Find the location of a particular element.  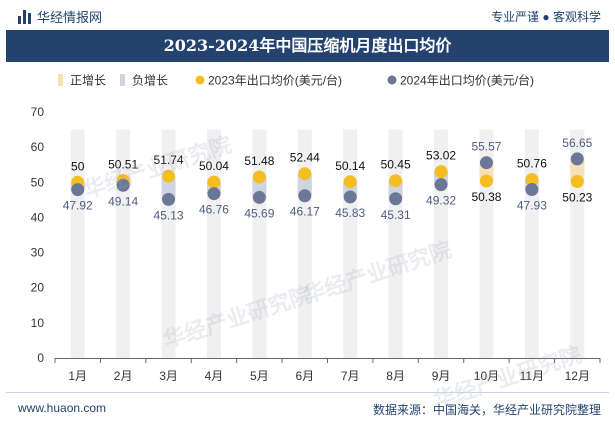

label-2024: 49.14 is located at coordinates (123, 201).